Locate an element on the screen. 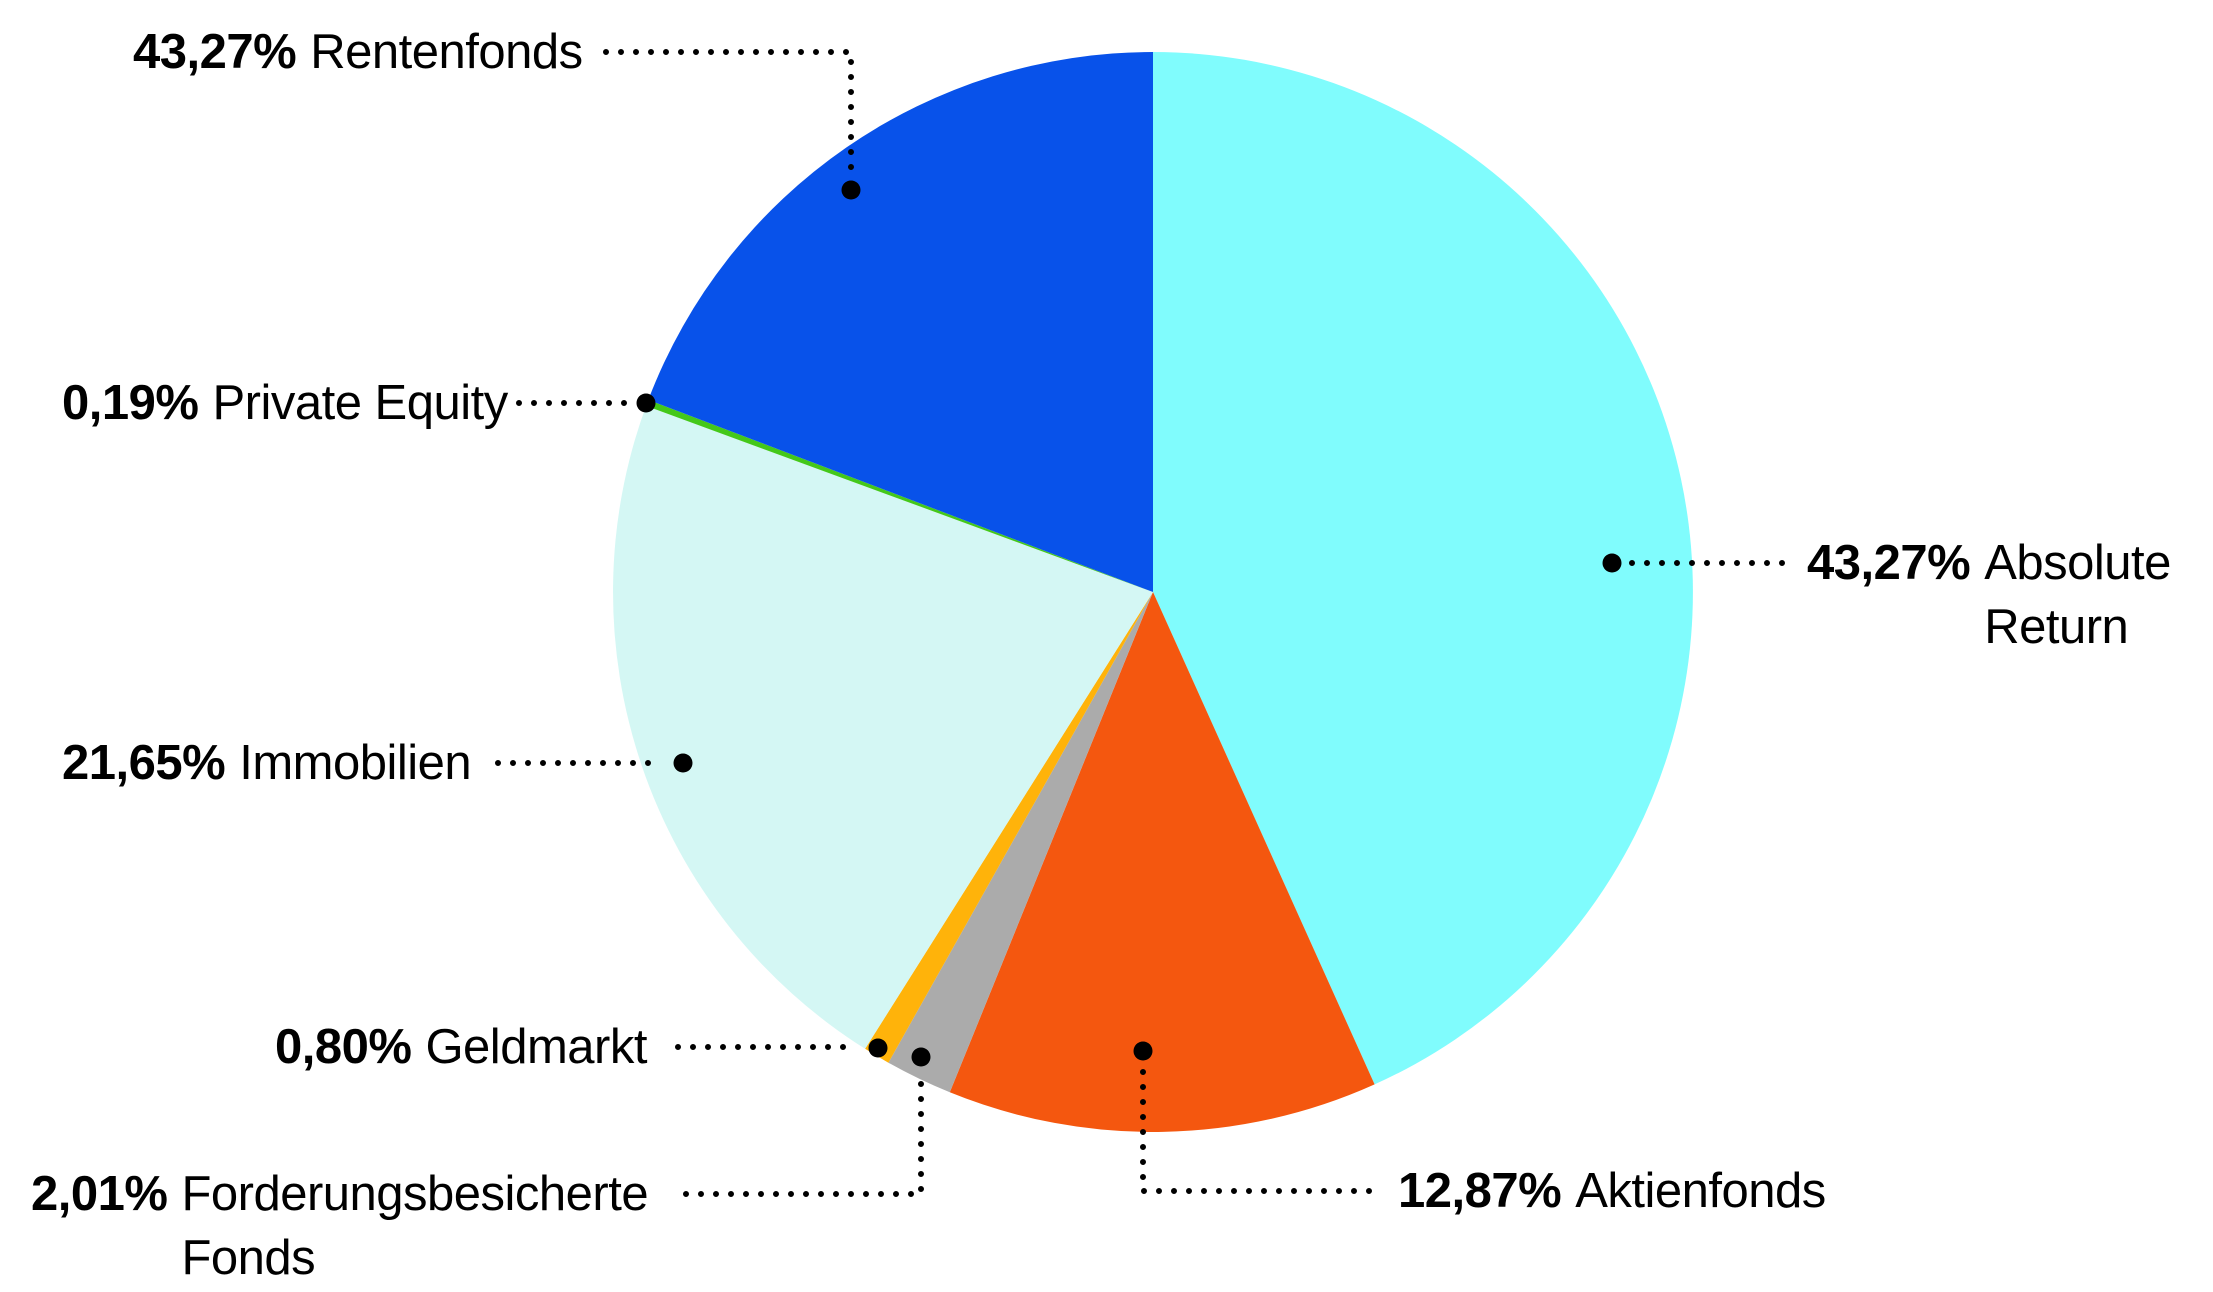 This screenshot has height=1292, width=2213. leader-forderungsbesicherte-fonds is located at coordinates (803, 1136).